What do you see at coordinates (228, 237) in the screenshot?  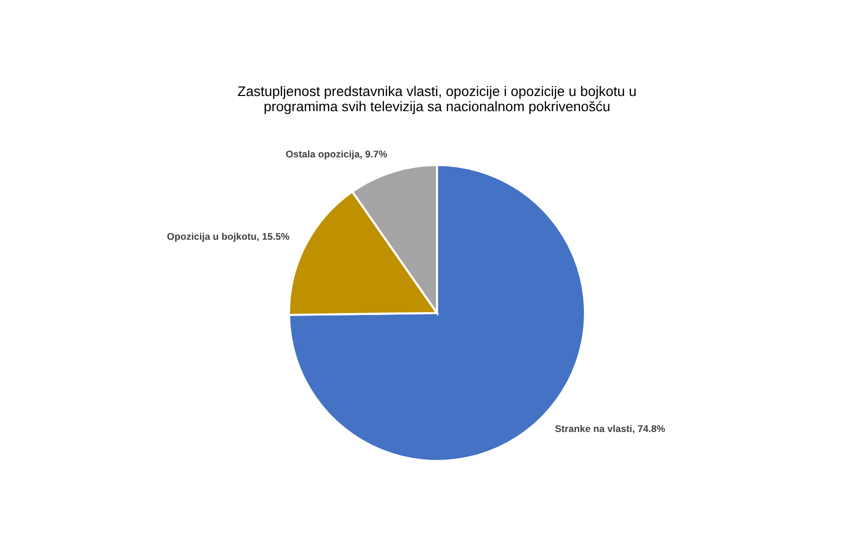 I see `slice-label: Opozicija u bojkotu, 15.5%` at bounding box center [228, 237].